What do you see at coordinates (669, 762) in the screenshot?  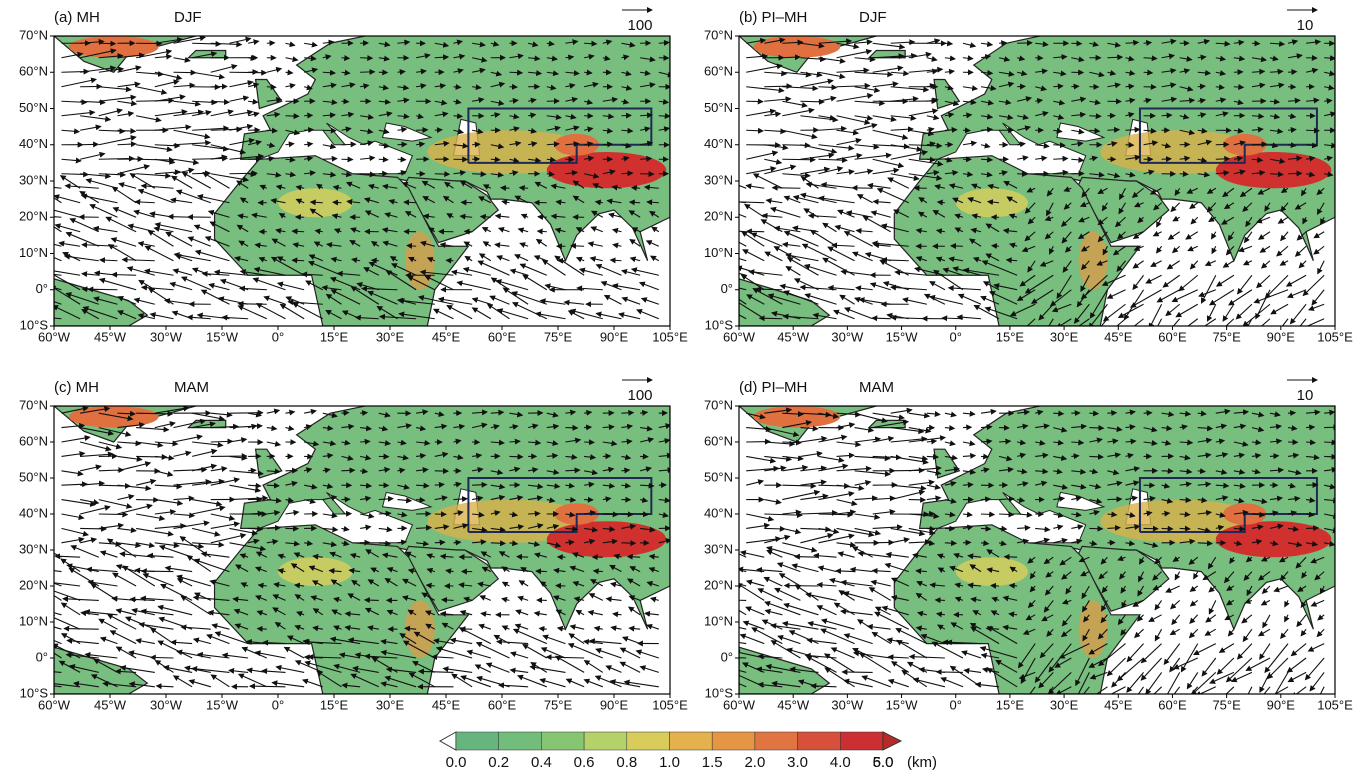 I see `colorbar-label: 1.0` at bounding box center [669, 762].